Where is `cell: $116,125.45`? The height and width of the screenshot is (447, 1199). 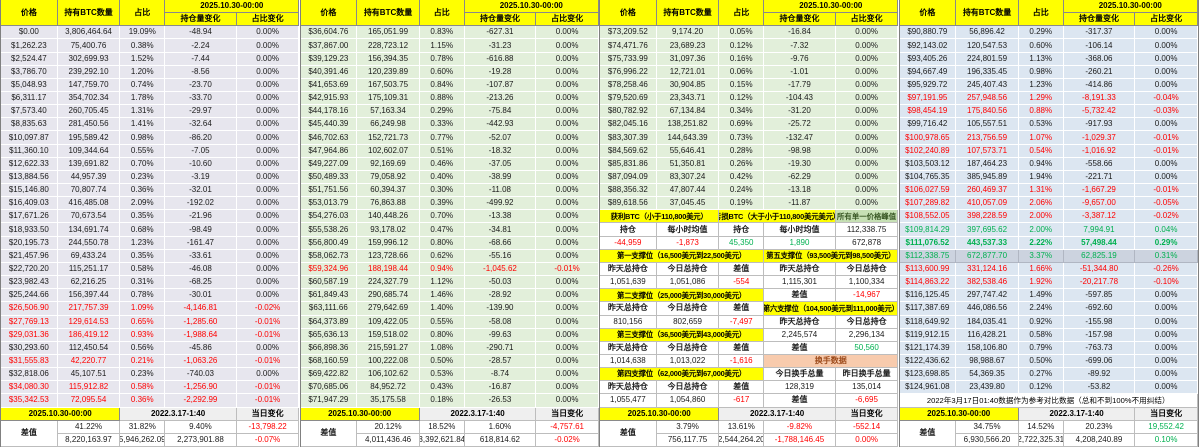
cell: $116,125.45 is located at coordinates (928, 296).